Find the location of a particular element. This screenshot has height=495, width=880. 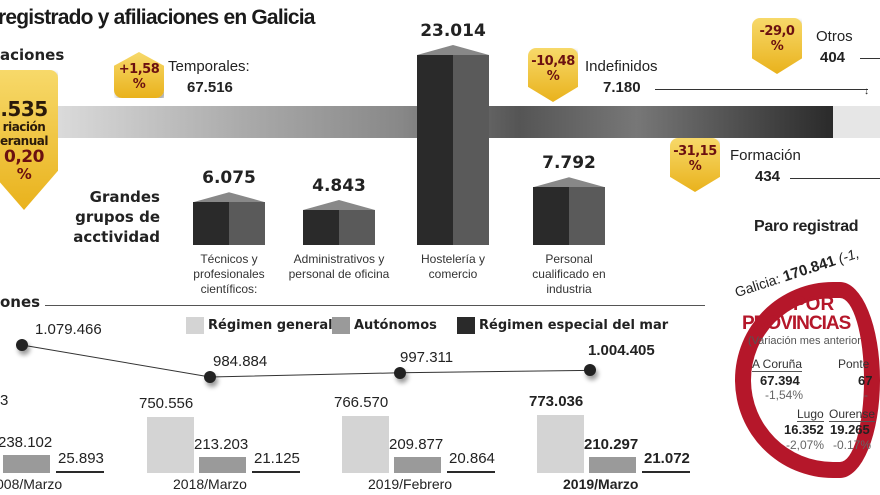

line-point-label: 984.884 is located at coordinates (240, 361).